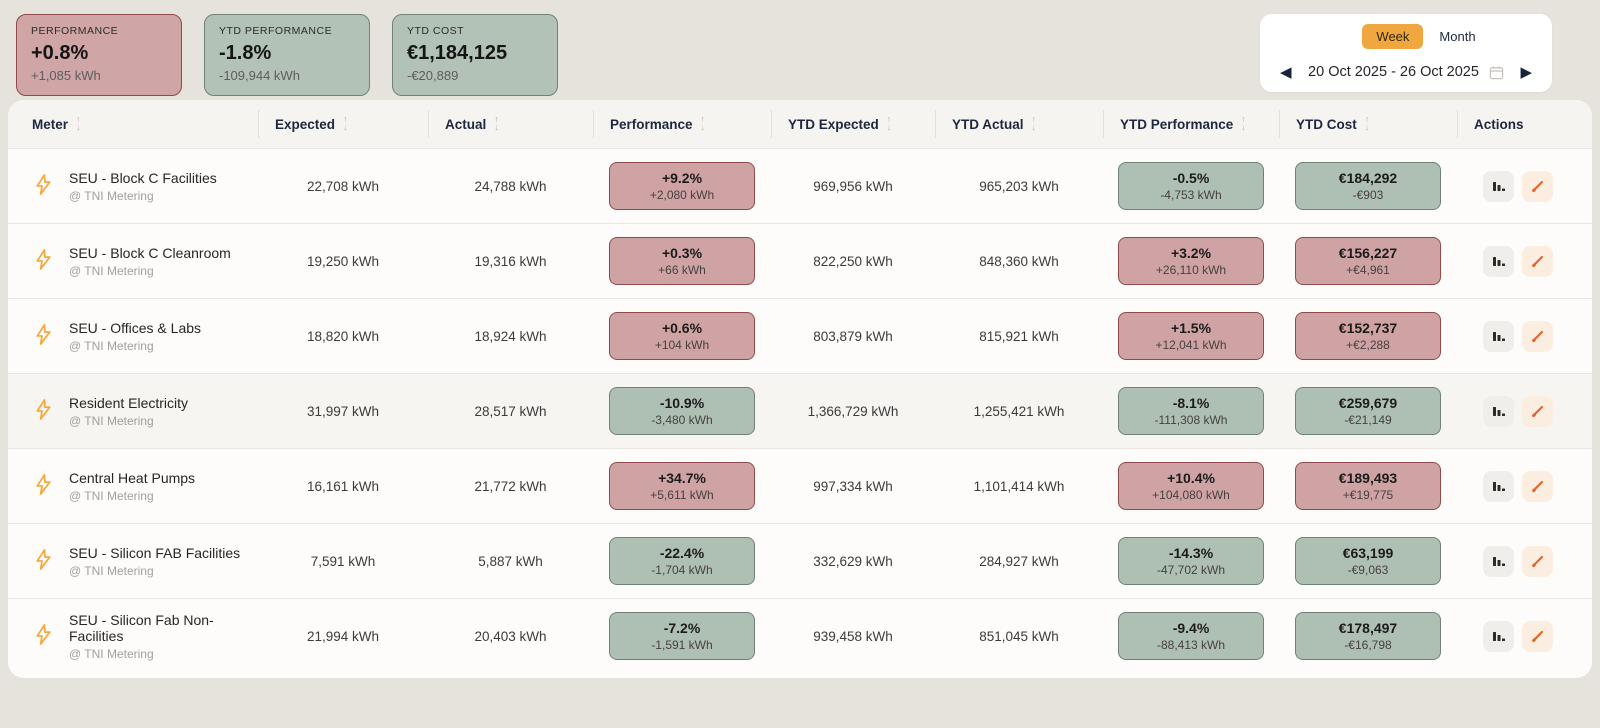 This screenshot has height=728, width=1600. Describe the element at coordinates (853, 636) in the screenshot. I see `ytd-expected-value: 939,458 kWh` at that location.